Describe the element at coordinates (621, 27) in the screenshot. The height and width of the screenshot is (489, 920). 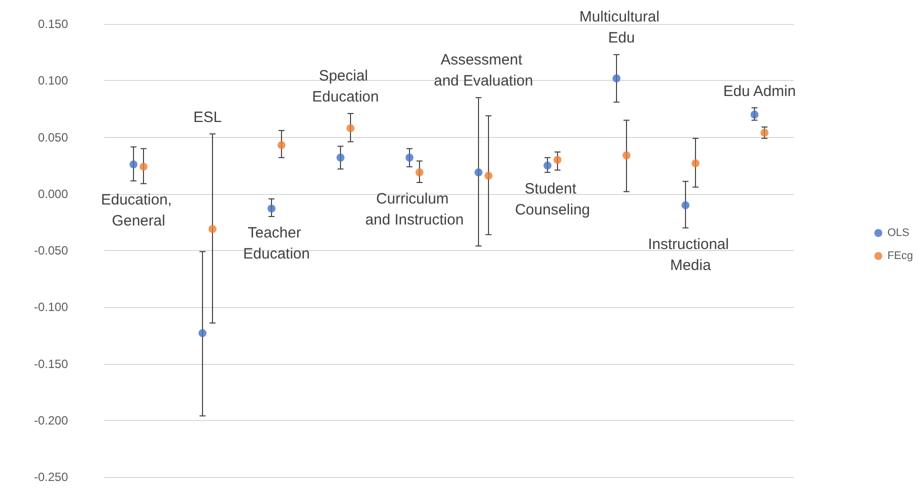
I see `x-tick-label: Multicultural Edu` at that location.